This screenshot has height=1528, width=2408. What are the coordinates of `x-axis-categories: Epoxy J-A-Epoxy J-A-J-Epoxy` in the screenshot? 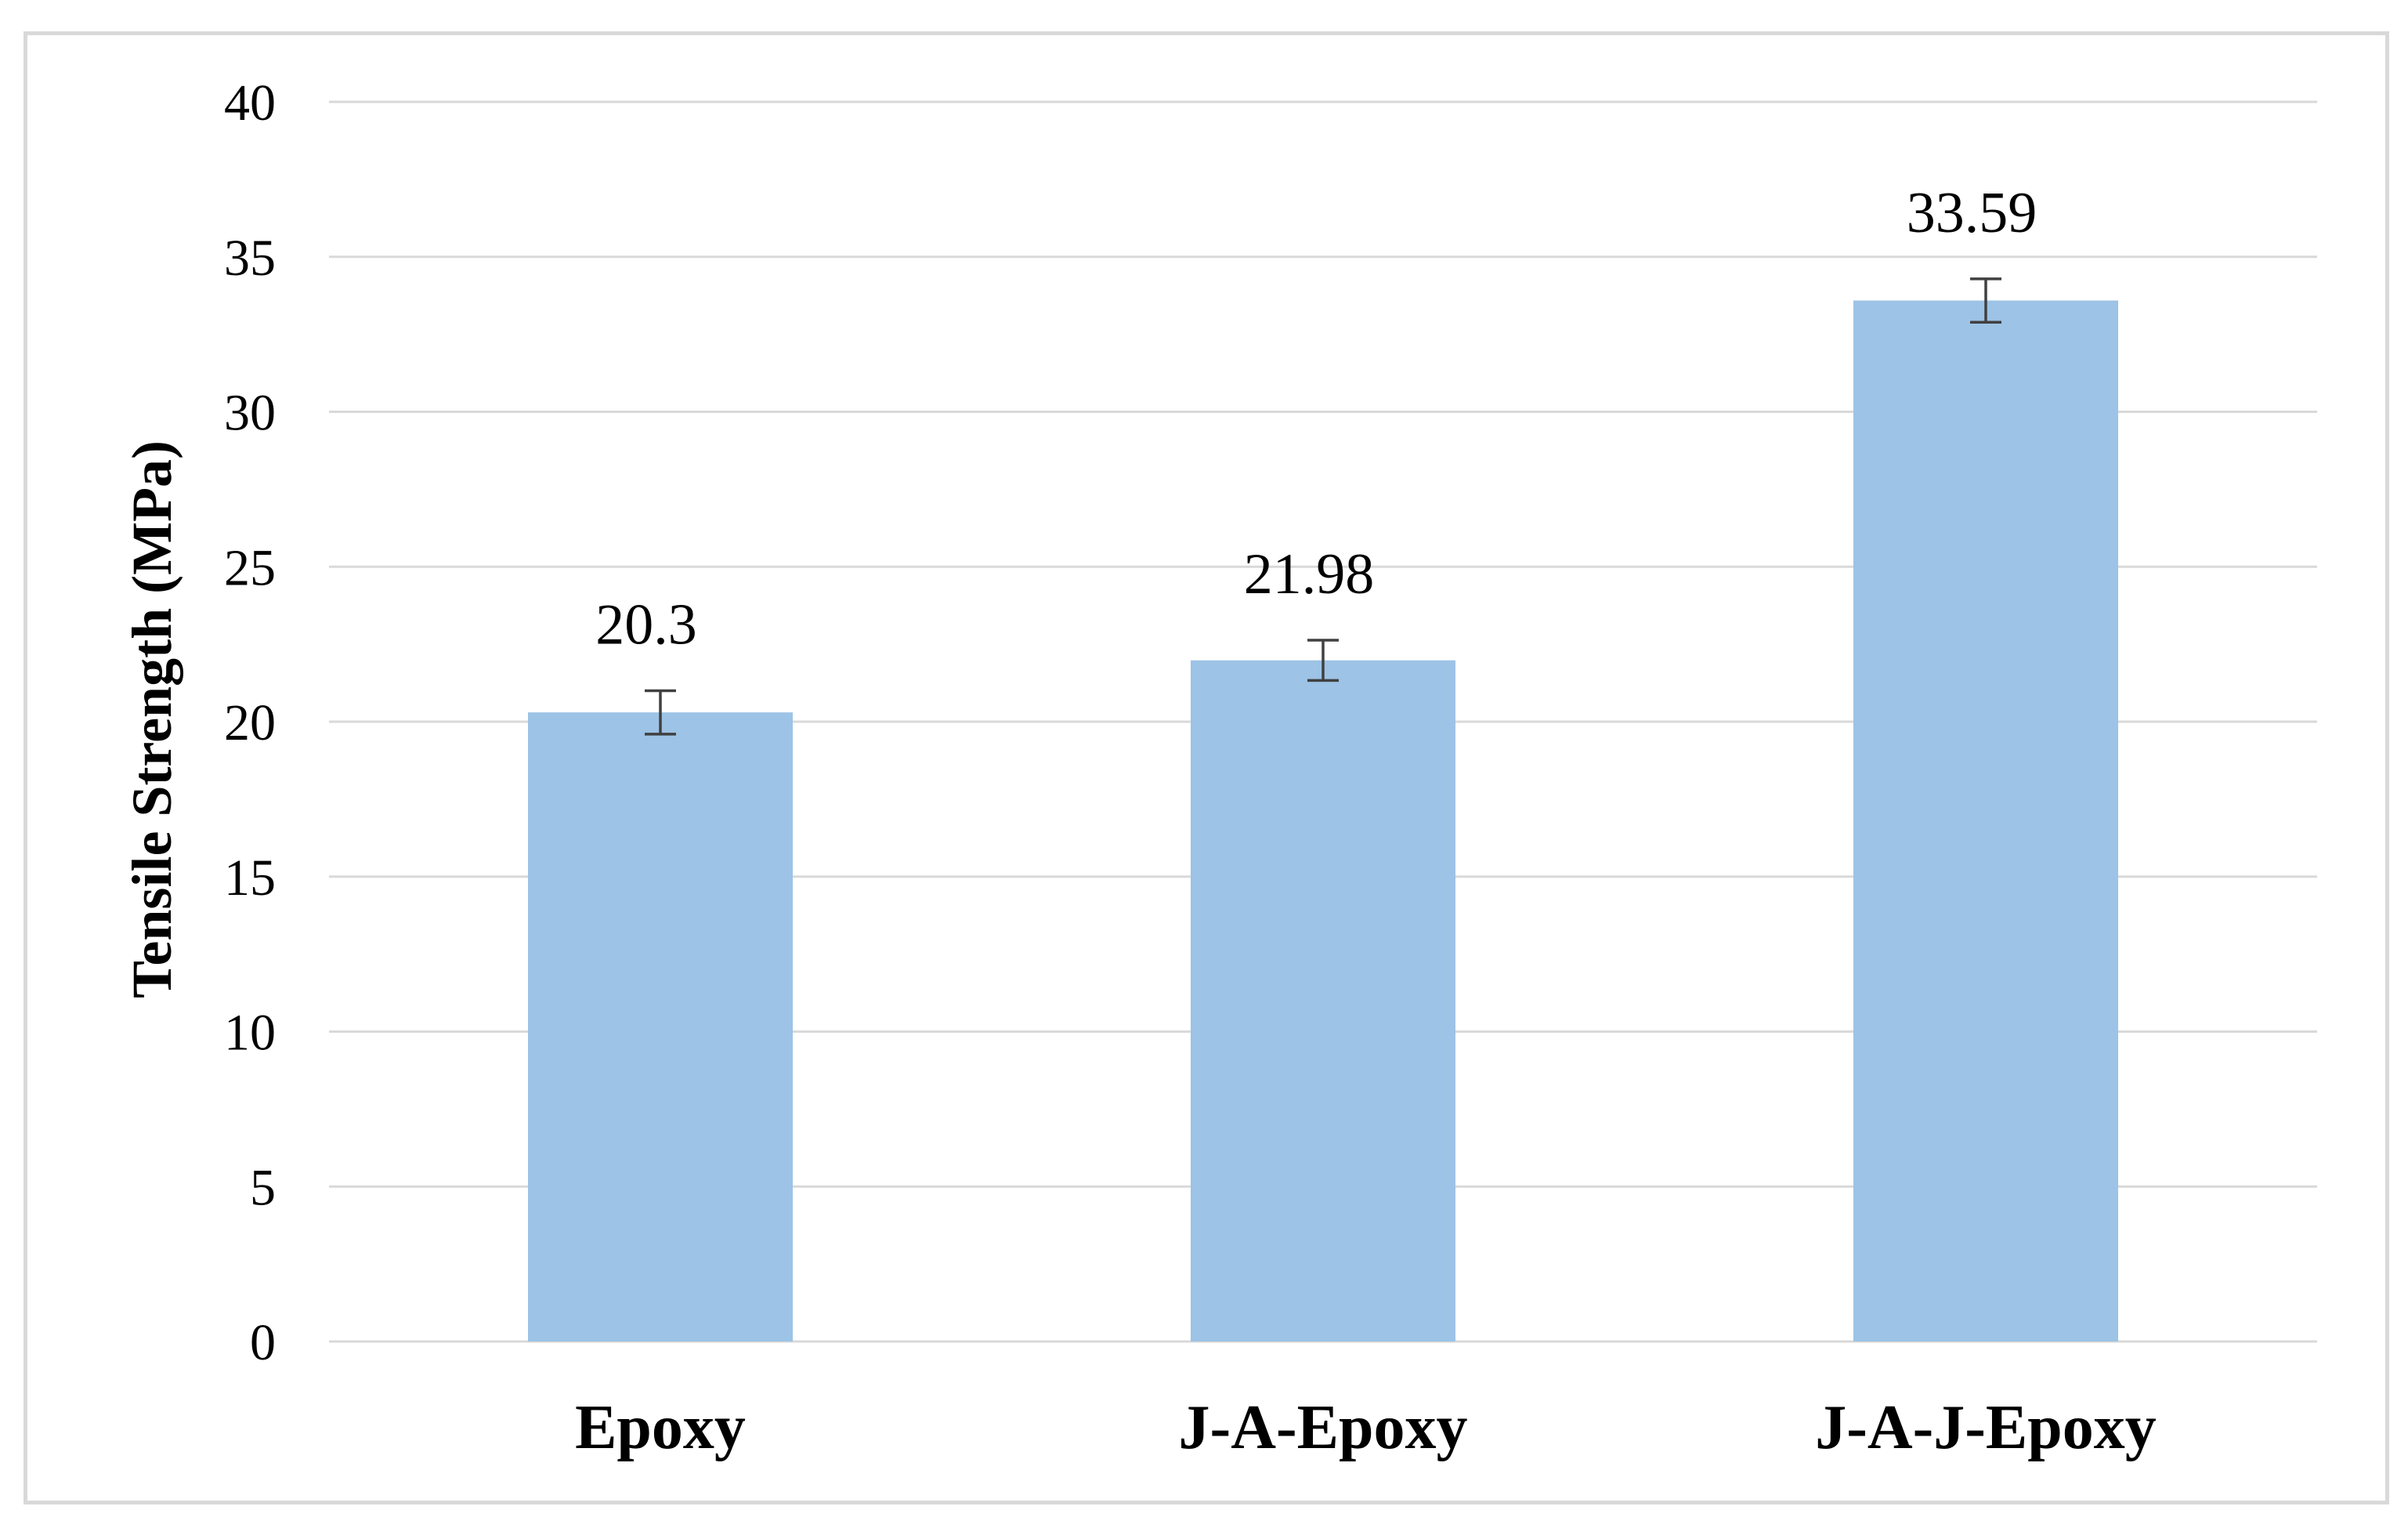 It's located at (1366, 1427).